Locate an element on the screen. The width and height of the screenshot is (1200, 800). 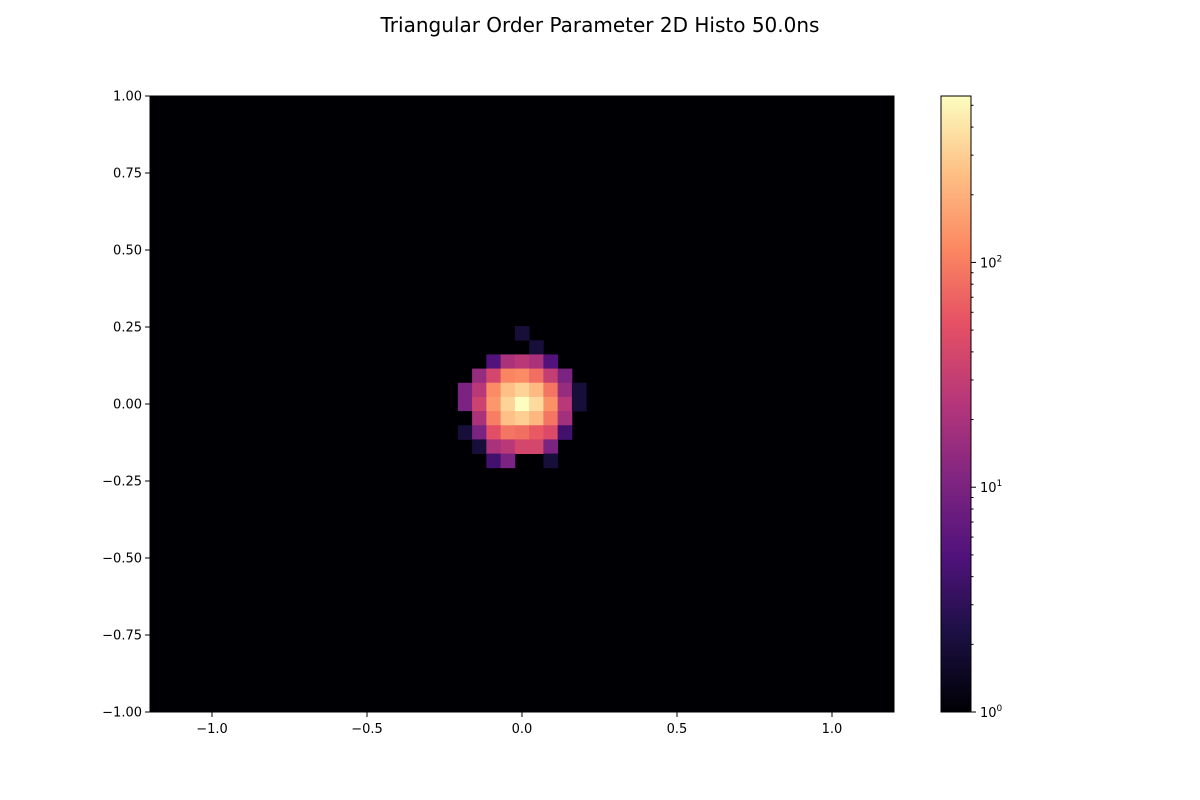
y-axis: 1.00 0.75 0.50 0.25 0.00 −0.25 −0.50 −0.75 −1.00 is located at coordinates (126, 405).